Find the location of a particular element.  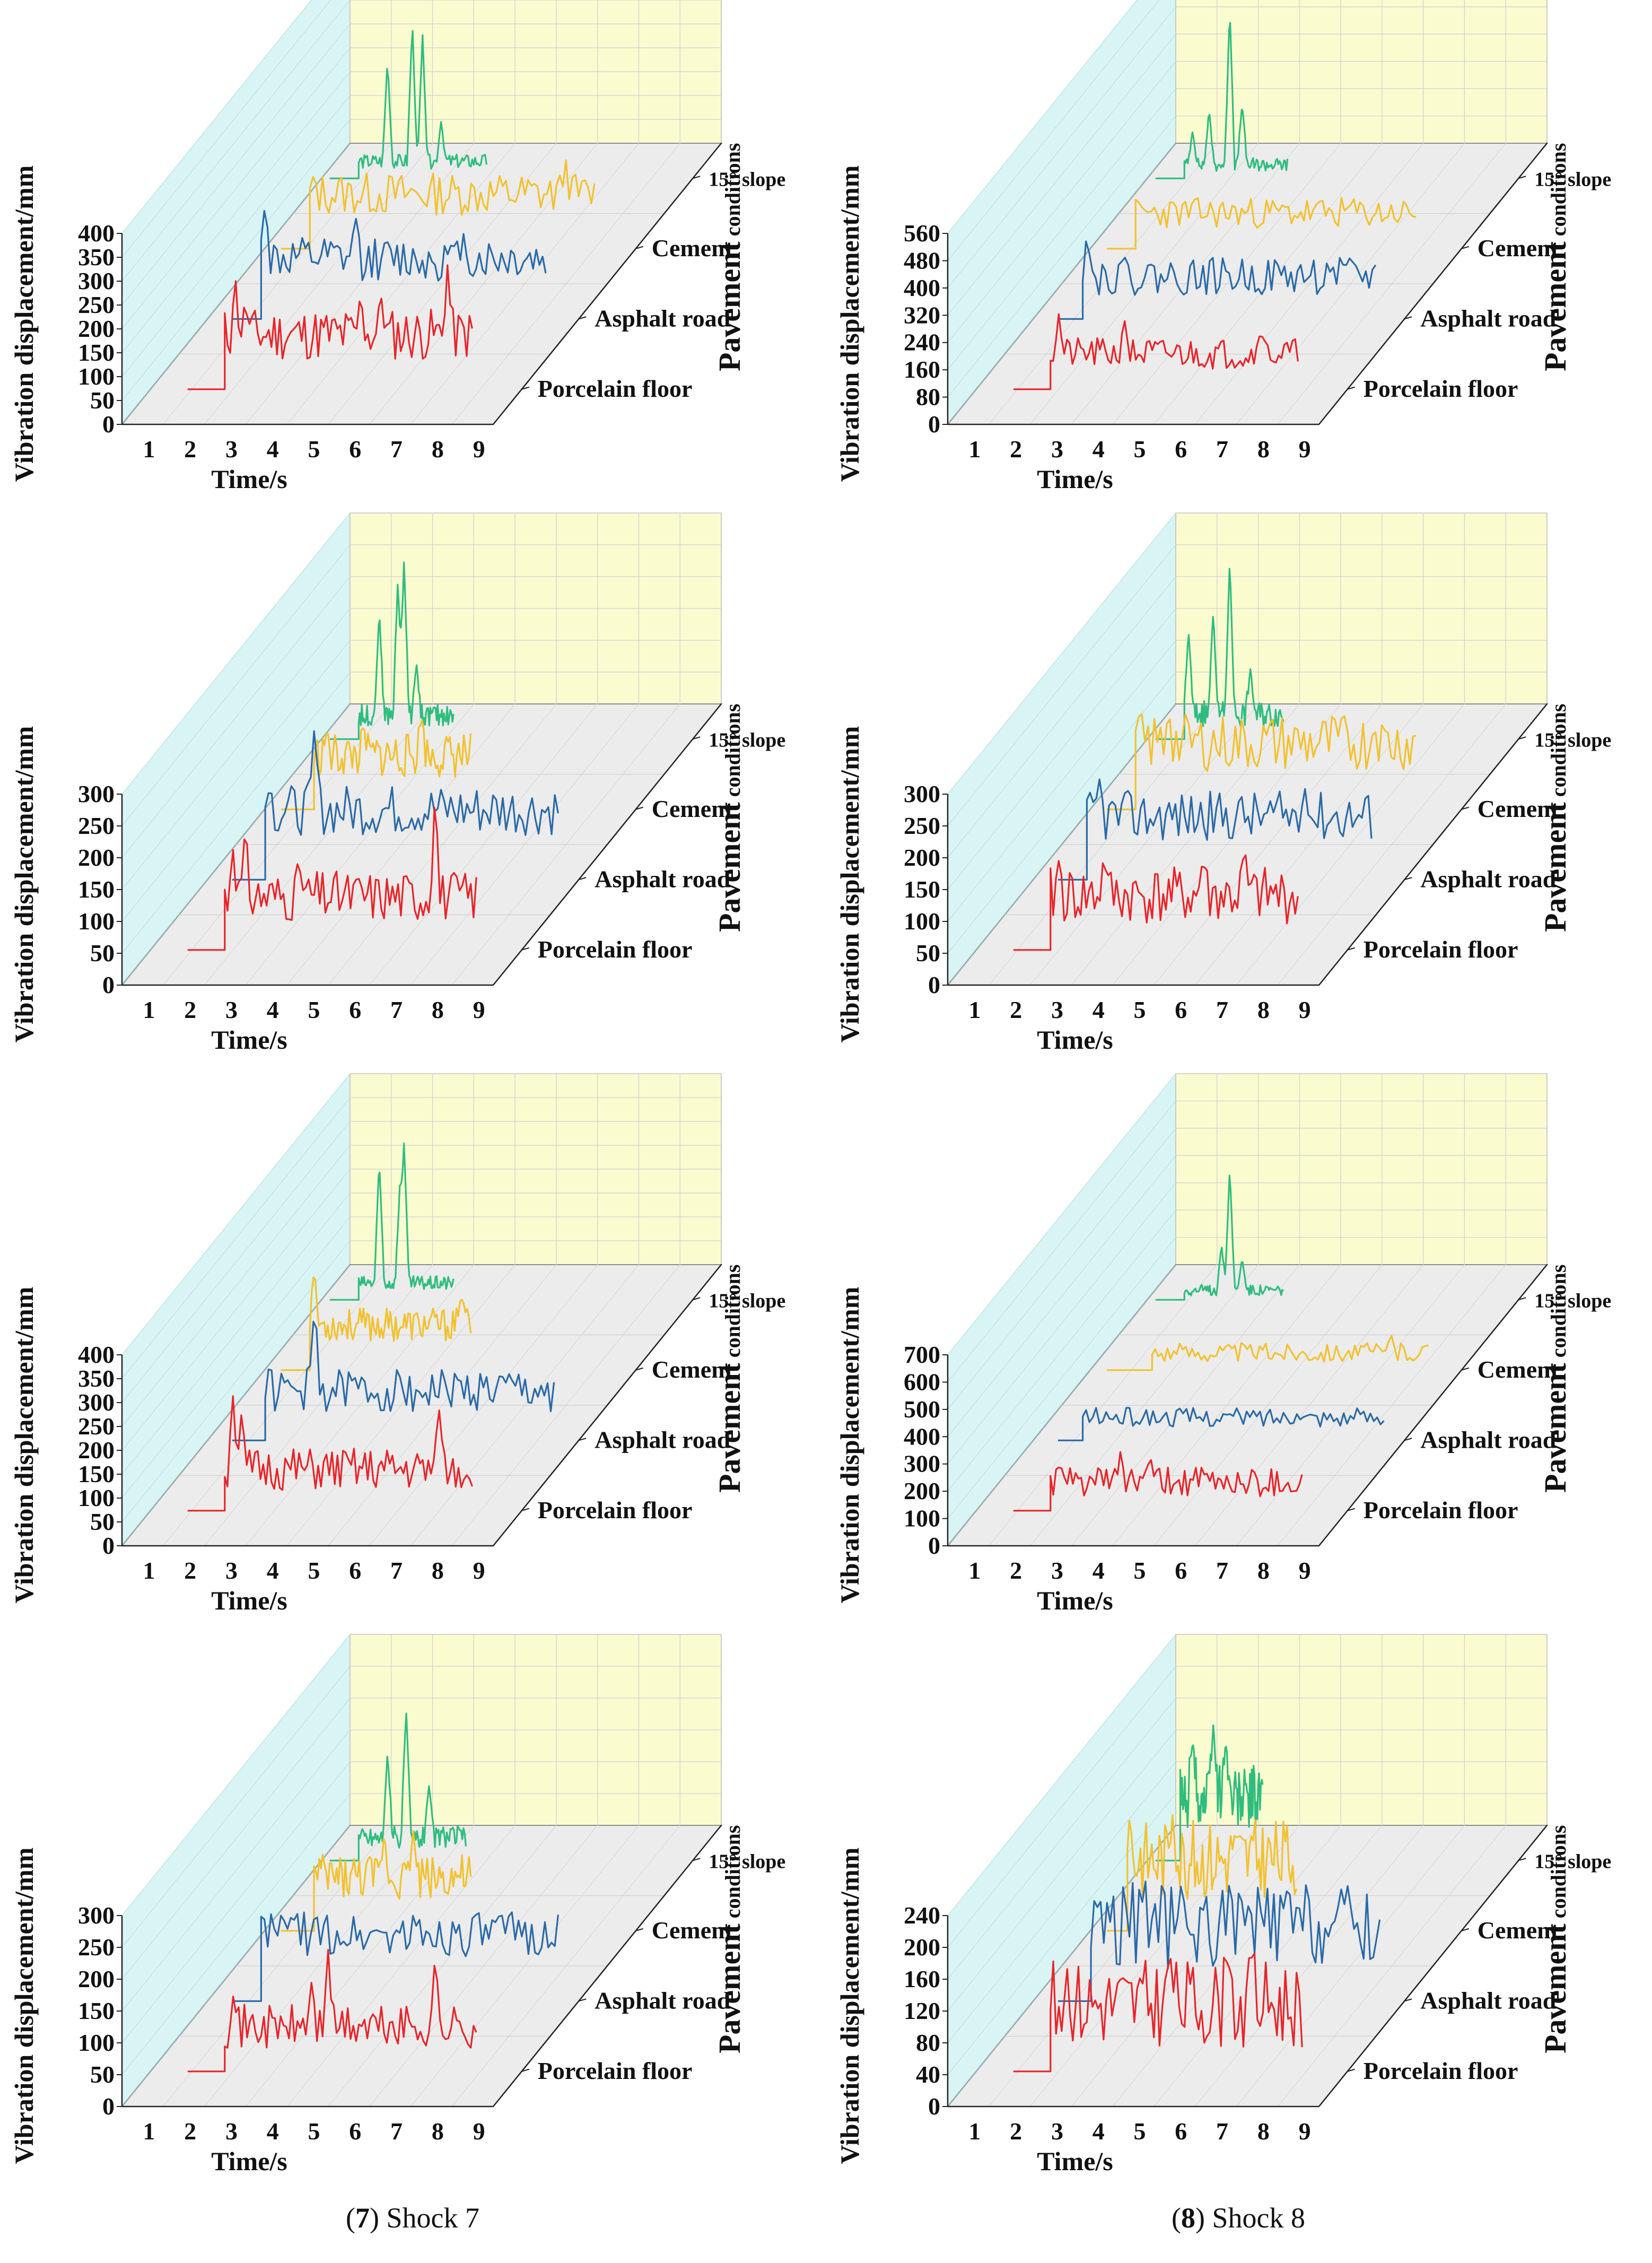

y-tick-label: 350 is located at coordinates (97, 257).